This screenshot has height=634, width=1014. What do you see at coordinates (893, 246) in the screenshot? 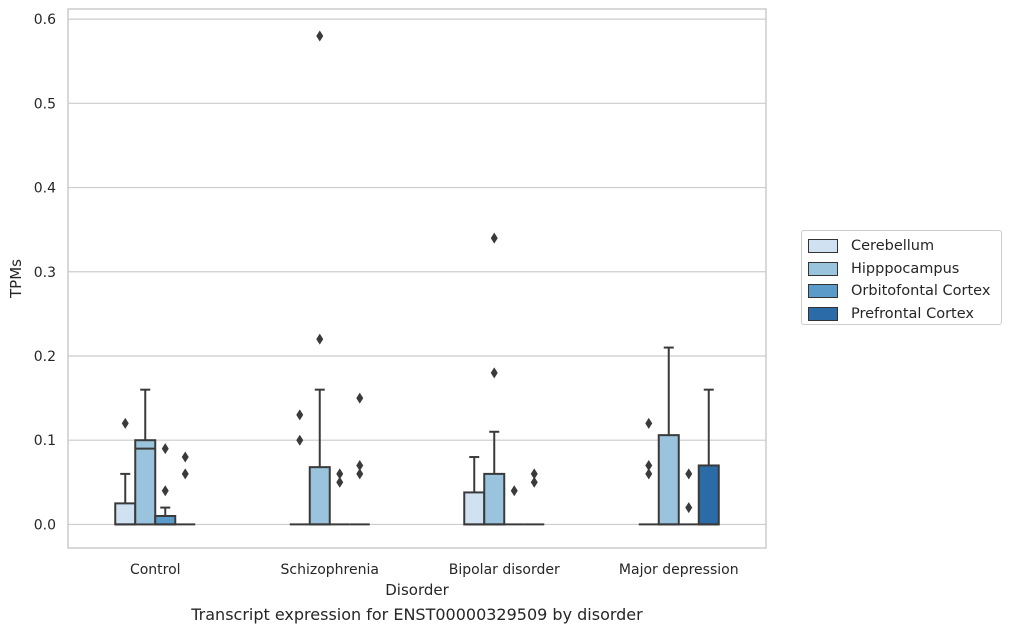
I see `legend-label: Cerebellum` at bounding box center [893, 246].